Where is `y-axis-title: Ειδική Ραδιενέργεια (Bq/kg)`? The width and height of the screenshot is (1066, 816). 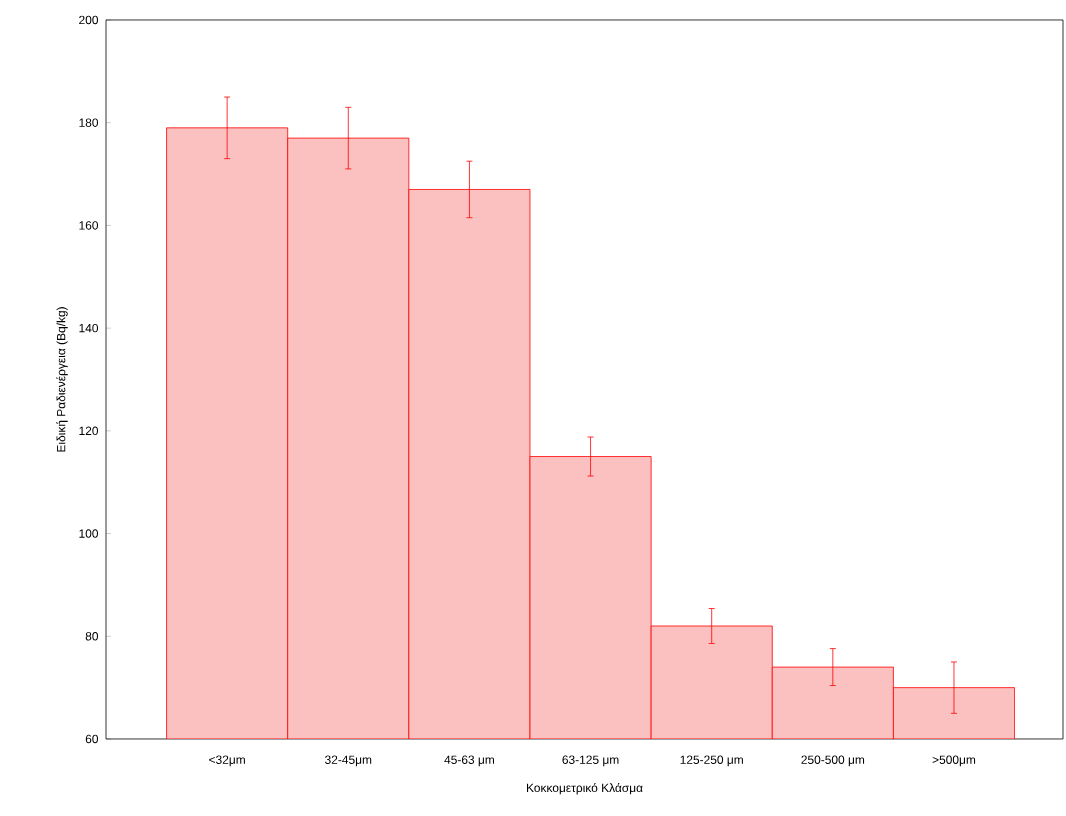
y-axis-title: Ειδική Ραδιενέργεια (Bq/kg) is located at coordinates (62, 379).